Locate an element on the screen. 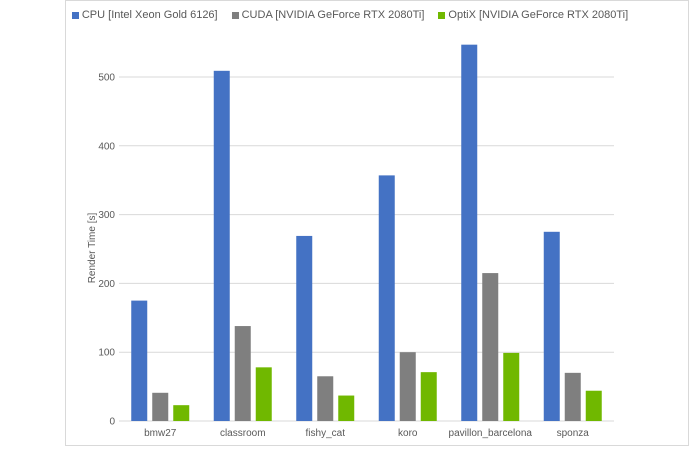 The height and width of the screenshot is (449, 700). legend-item-cuda: CUDA [NVIDIA GeForce RTX 2080Ti] is located at coordinates (328, 15).